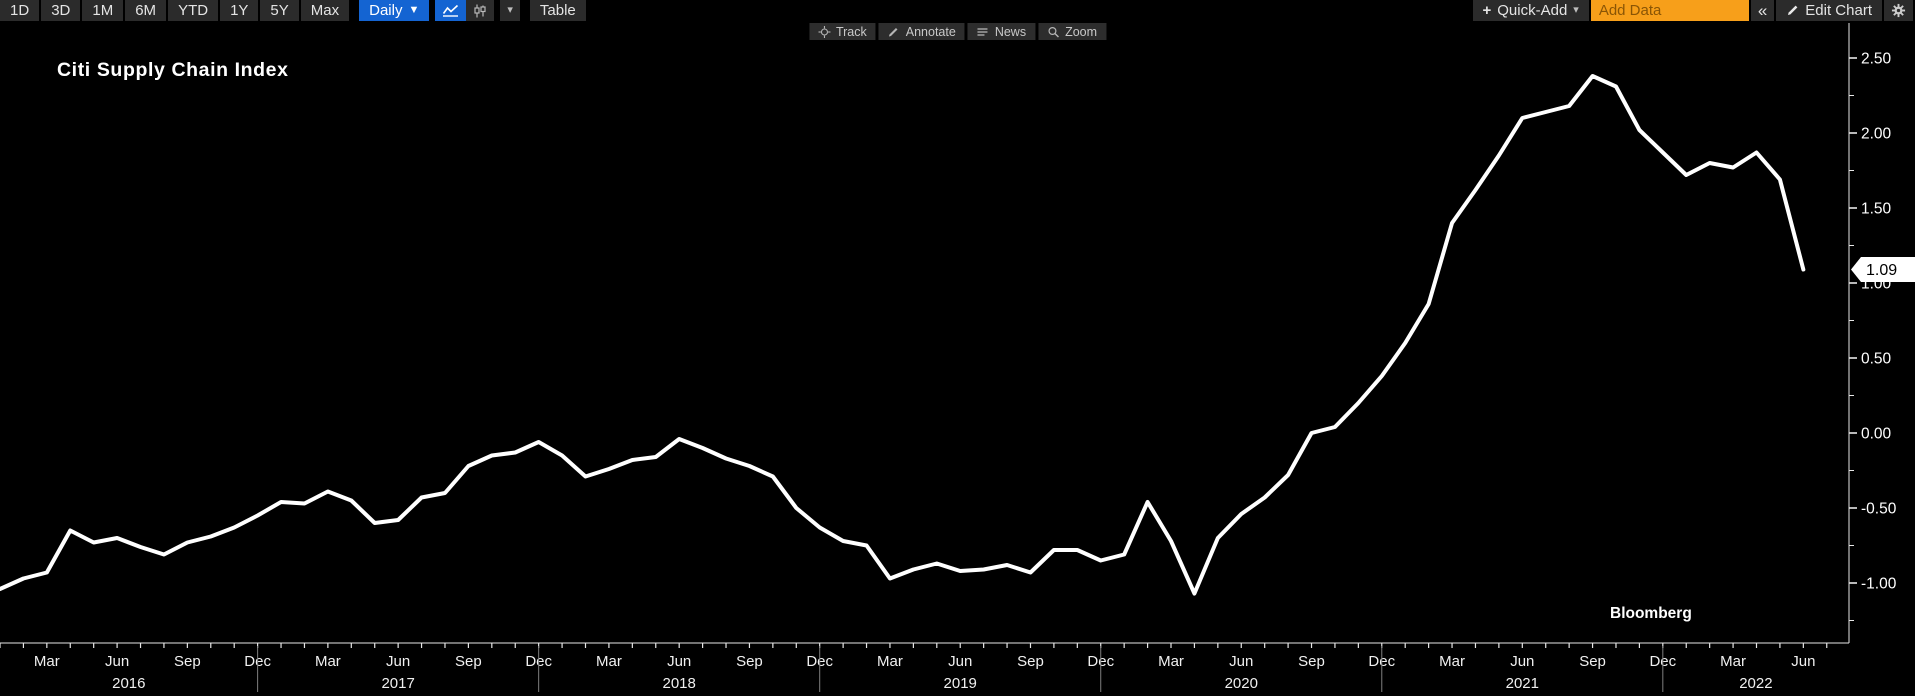 The width and height of the screenshot is (1915, 696). Describe the element at coordinates (957, 11) in the screenshot. I see `chart-toolbar: 1D 3D 1M 6M YTD 1Y 5Y Max Daily ▼` at that location.